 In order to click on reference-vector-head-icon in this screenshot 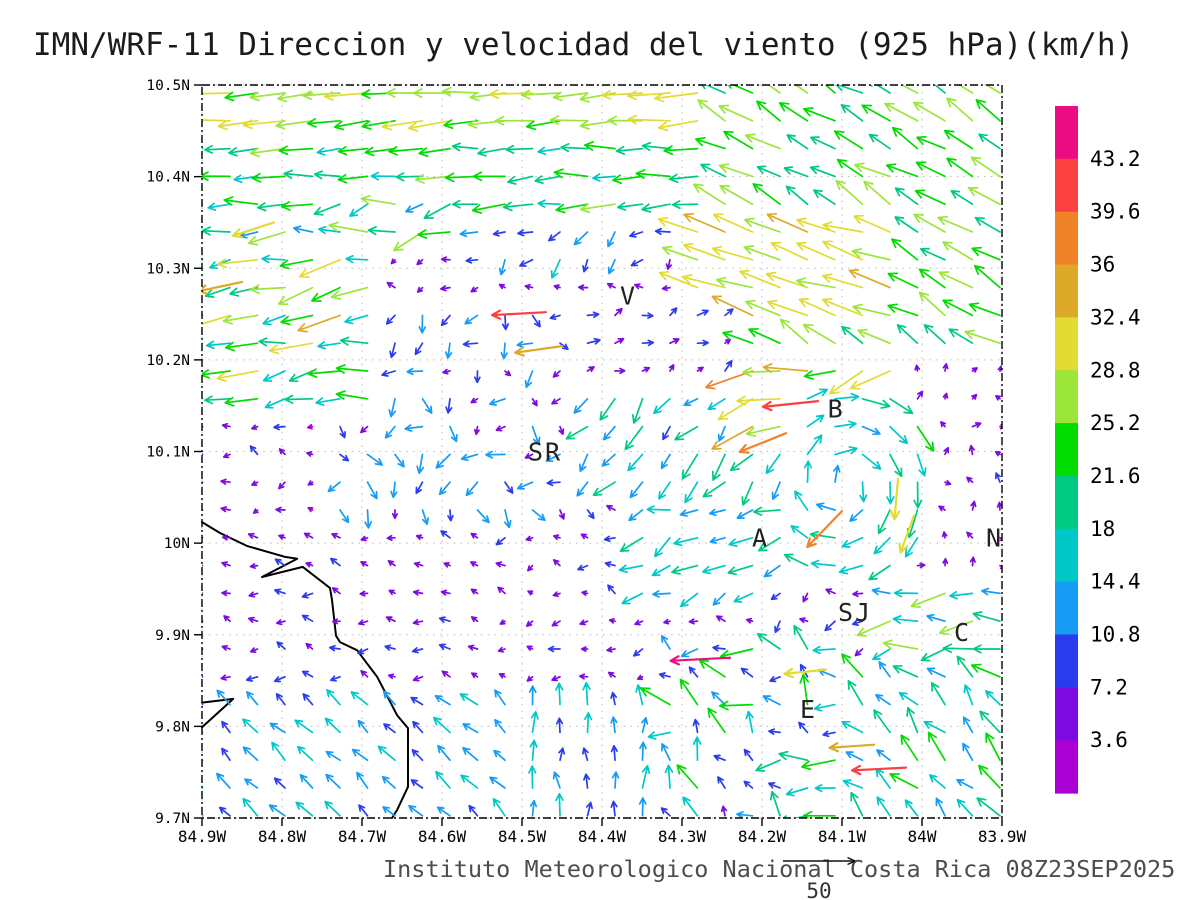, I will do `click(851, 861)`.